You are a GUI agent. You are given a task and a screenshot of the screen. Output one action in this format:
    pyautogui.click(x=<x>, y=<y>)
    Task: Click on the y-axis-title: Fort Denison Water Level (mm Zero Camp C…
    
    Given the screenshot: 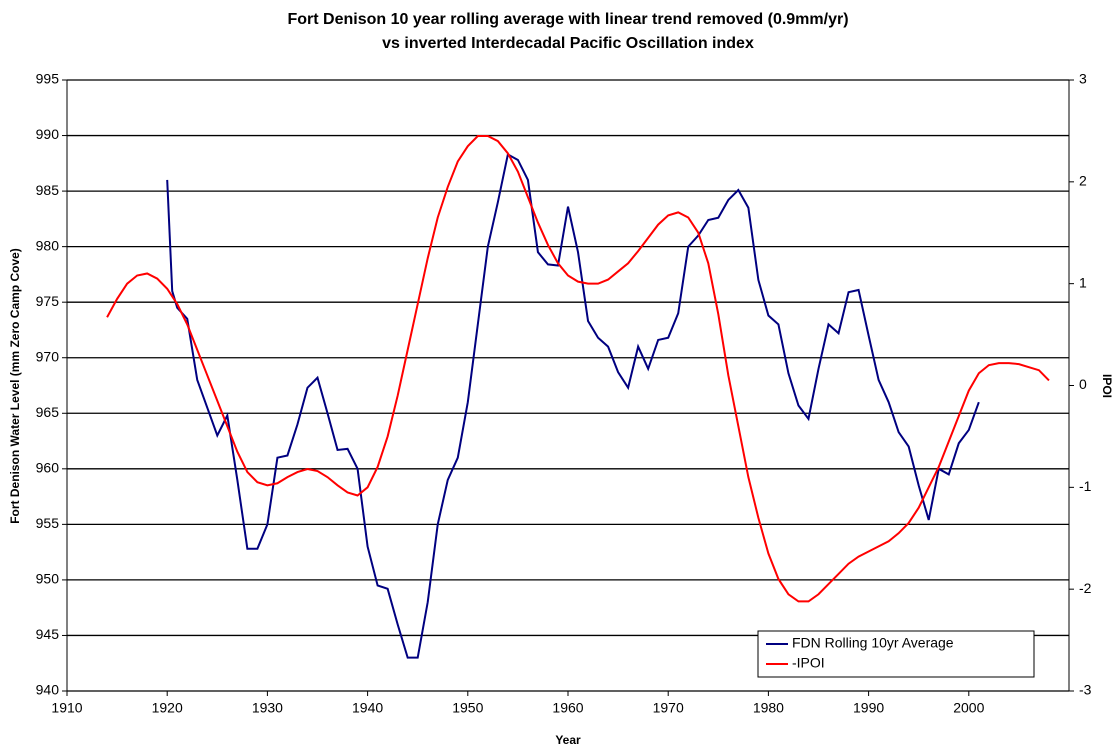 What is the action you would take?
    pyautogui.click(x=15, y=386)
    